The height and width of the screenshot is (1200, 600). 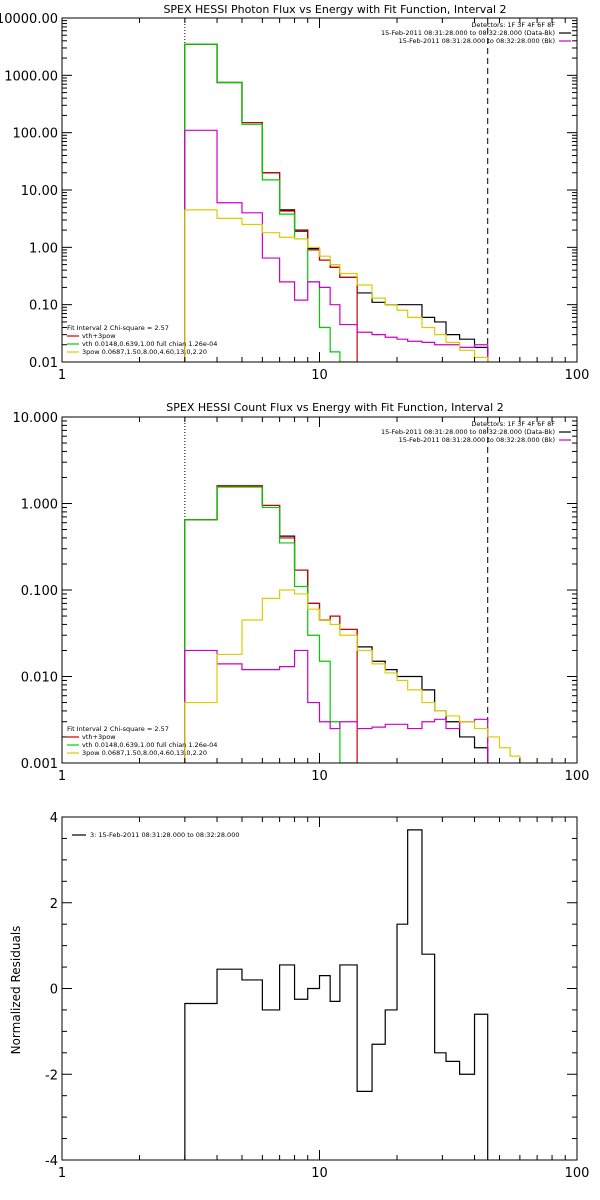 I want to click on y-tick-label: 0.001, so click(x=39, y=764).